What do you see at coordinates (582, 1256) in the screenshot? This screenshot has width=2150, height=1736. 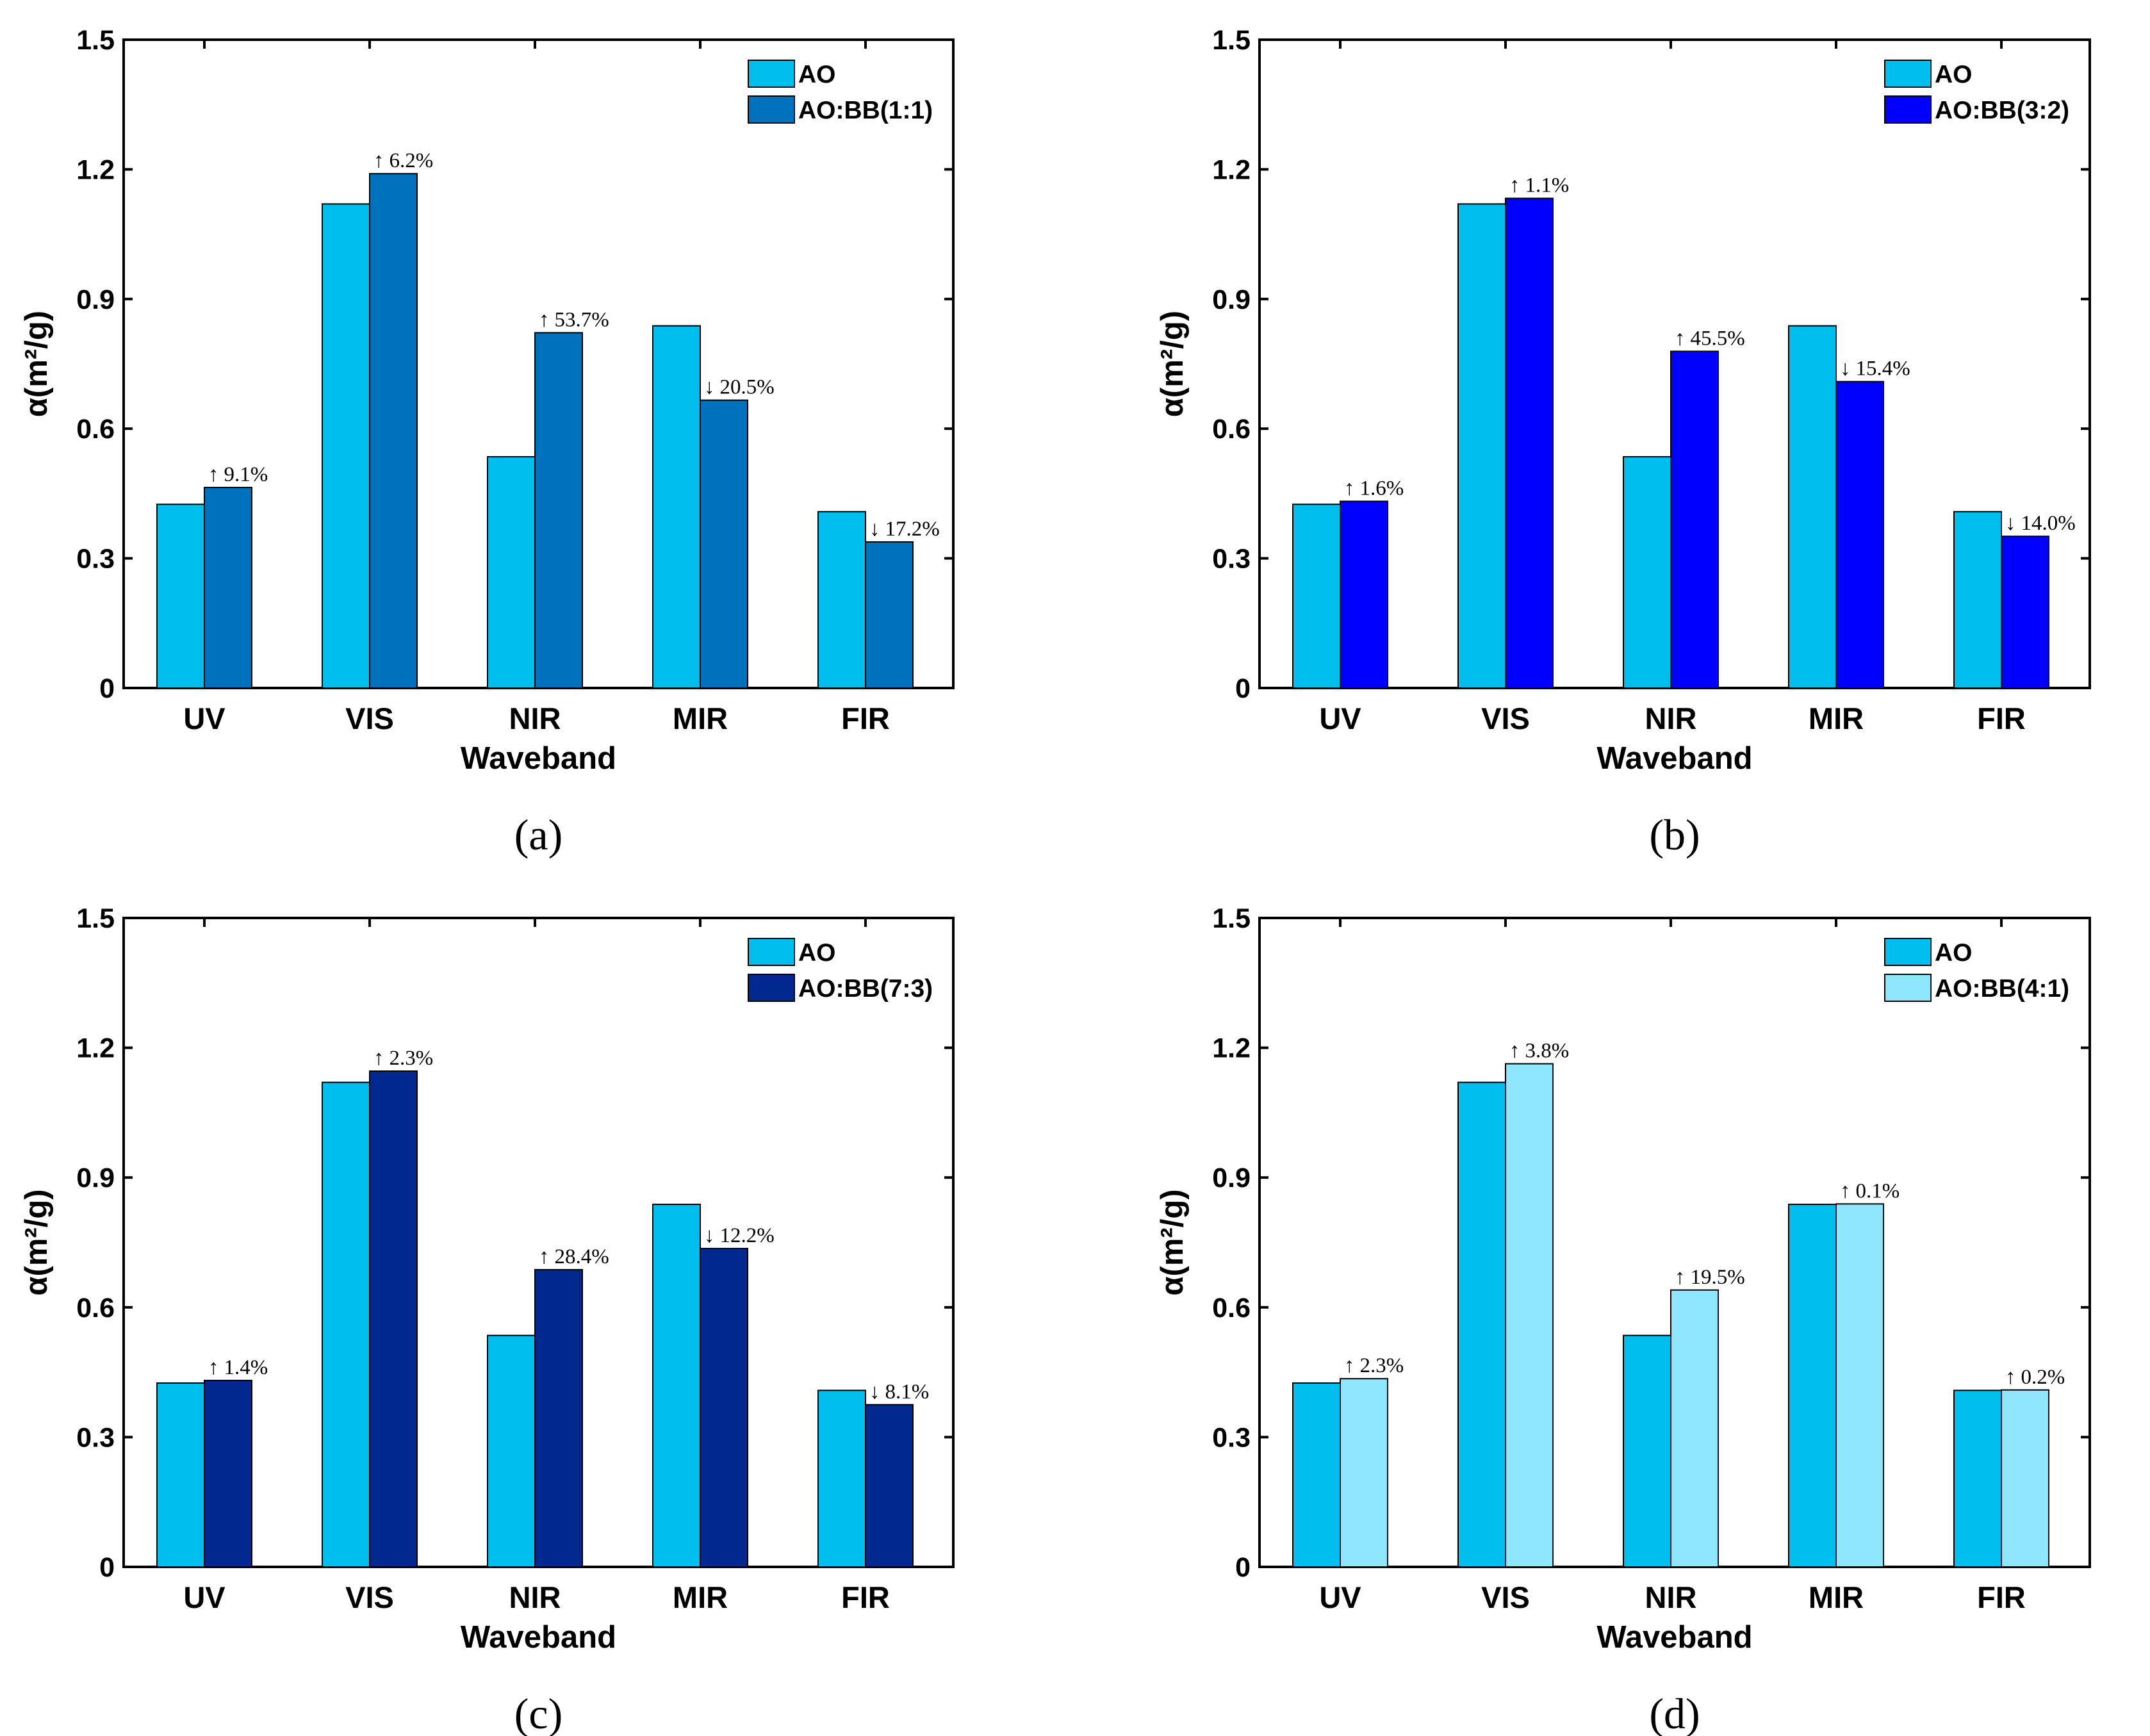 I see `change-percent: 28.4%` at bounding box center [582, 1256].